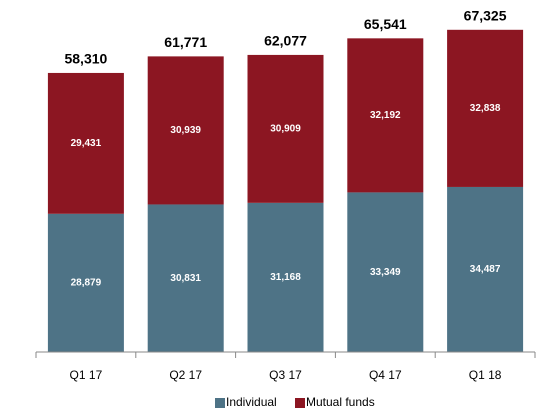 The image size is (539, 411). I want to click on segment-label: 32,192, so click(385, 115).